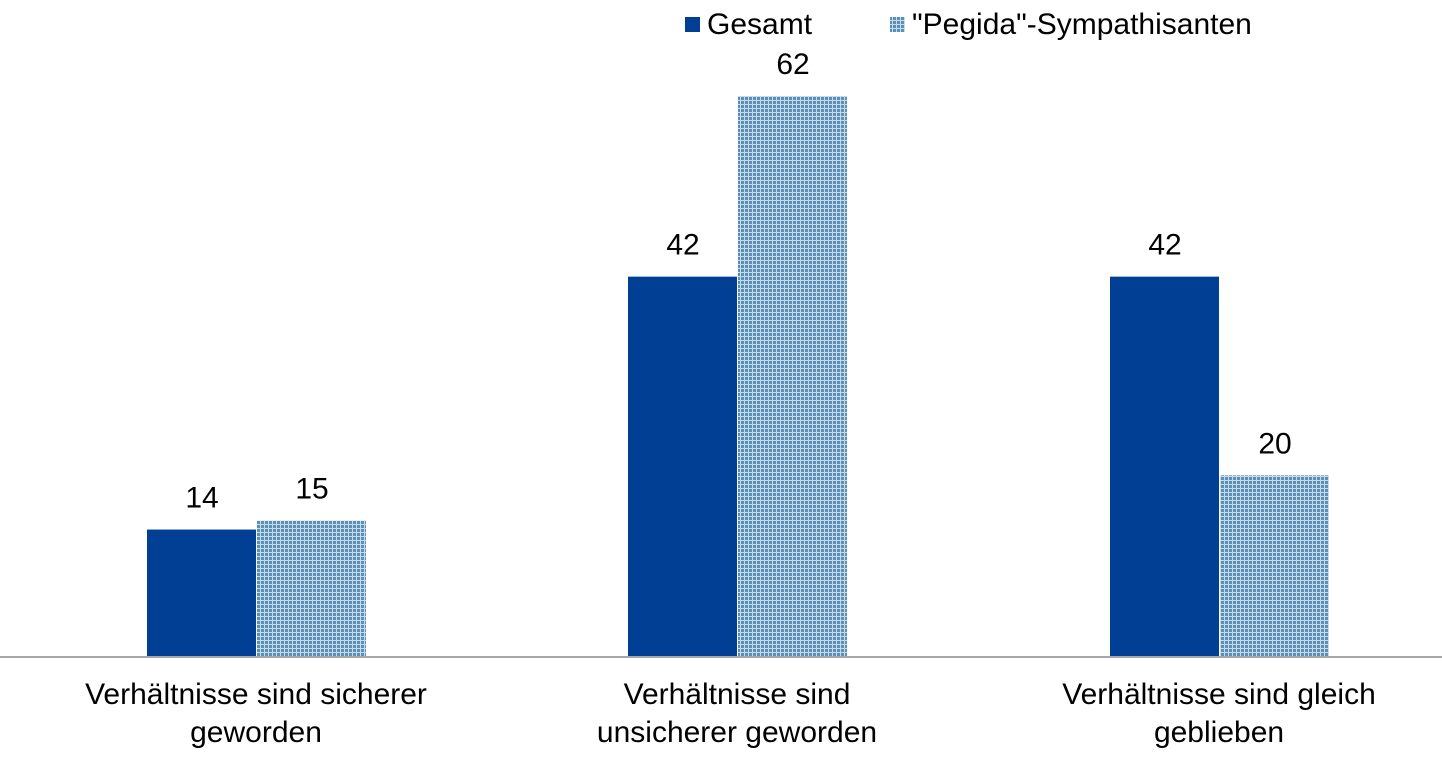  I want to click on category-label: Verhältnisse sind sicherer geworden, so click(256, 713).